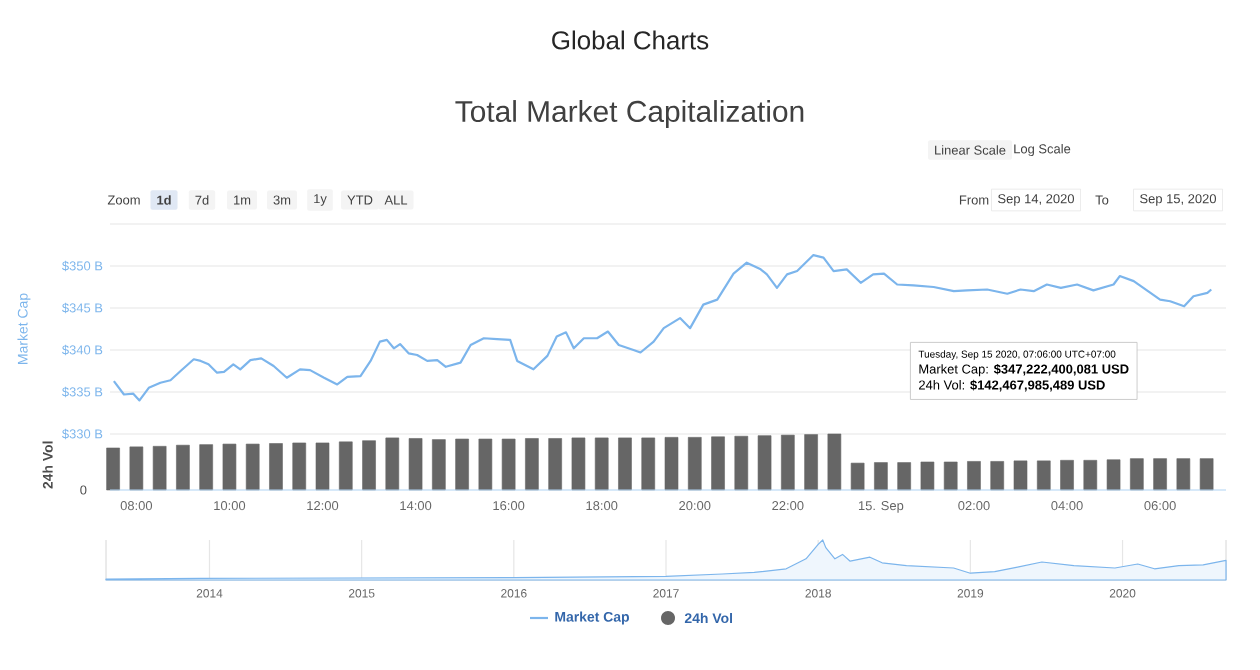 Image resolution: width=1260 pixels, height=670 pixels. What do you see at coordinates (630, 40) in the screenshot?
I see `chart-title: Global Charts` at bounding box center [630, 40].